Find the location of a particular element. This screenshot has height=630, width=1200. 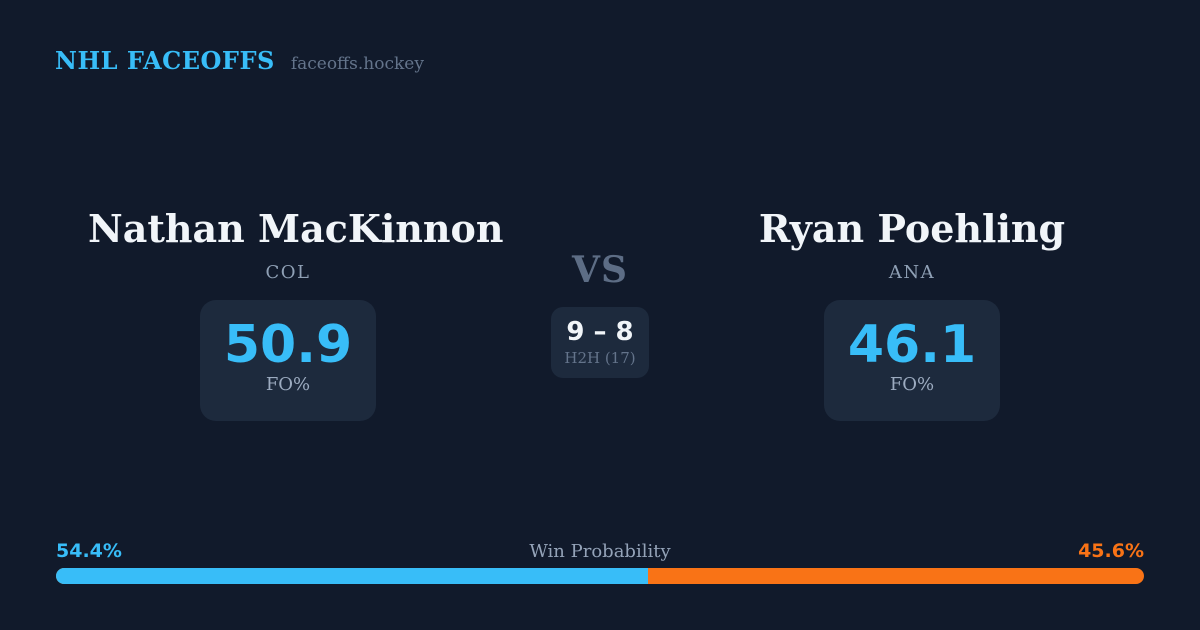

site-url: faceoffs.hockey is located at coordinates (357, 64).